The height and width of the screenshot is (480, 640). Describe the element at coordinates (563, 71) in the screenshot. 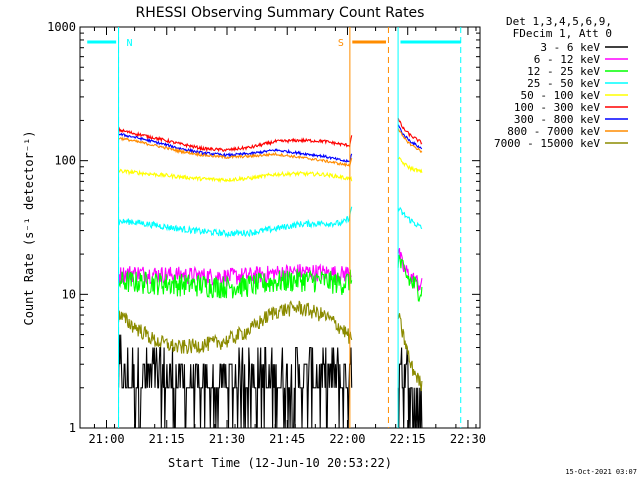

I see `legend-entry-label: 12 - 25 keV` at that location.